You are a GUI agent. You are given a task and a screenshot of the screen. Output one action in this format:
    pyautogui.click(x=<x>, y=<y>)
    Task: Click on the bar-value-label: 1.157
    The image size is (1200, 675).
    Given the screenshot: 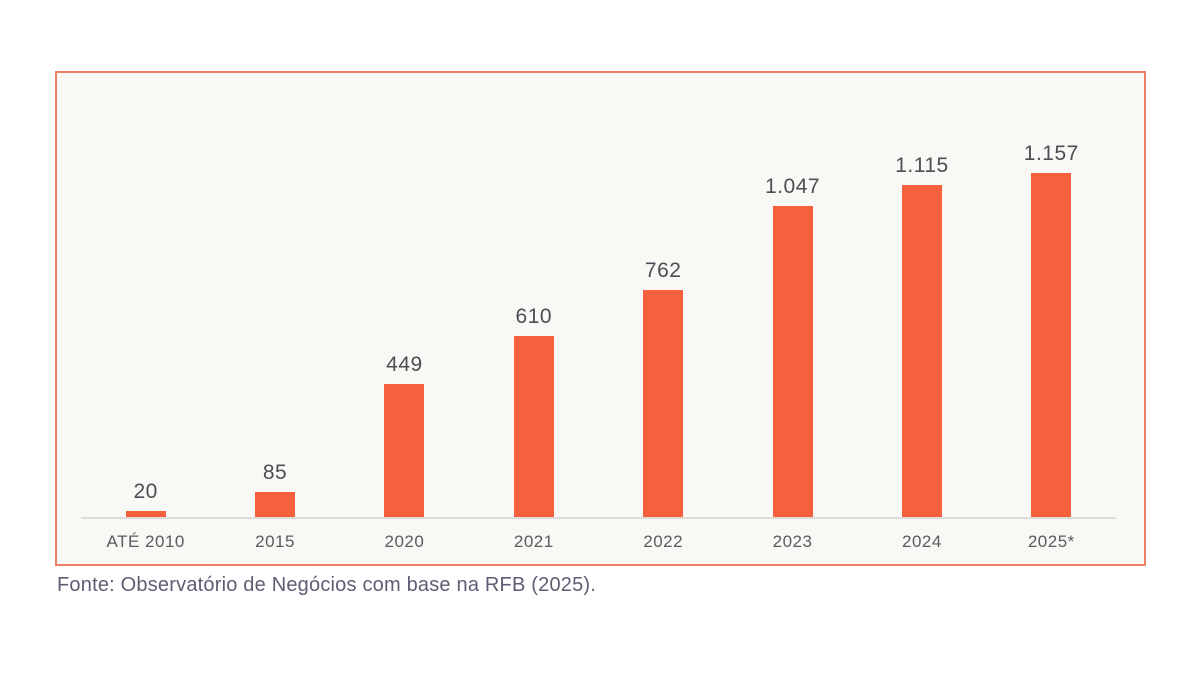 What is the action you would take?
    pyautogui.click(x=1051, y=153)
    